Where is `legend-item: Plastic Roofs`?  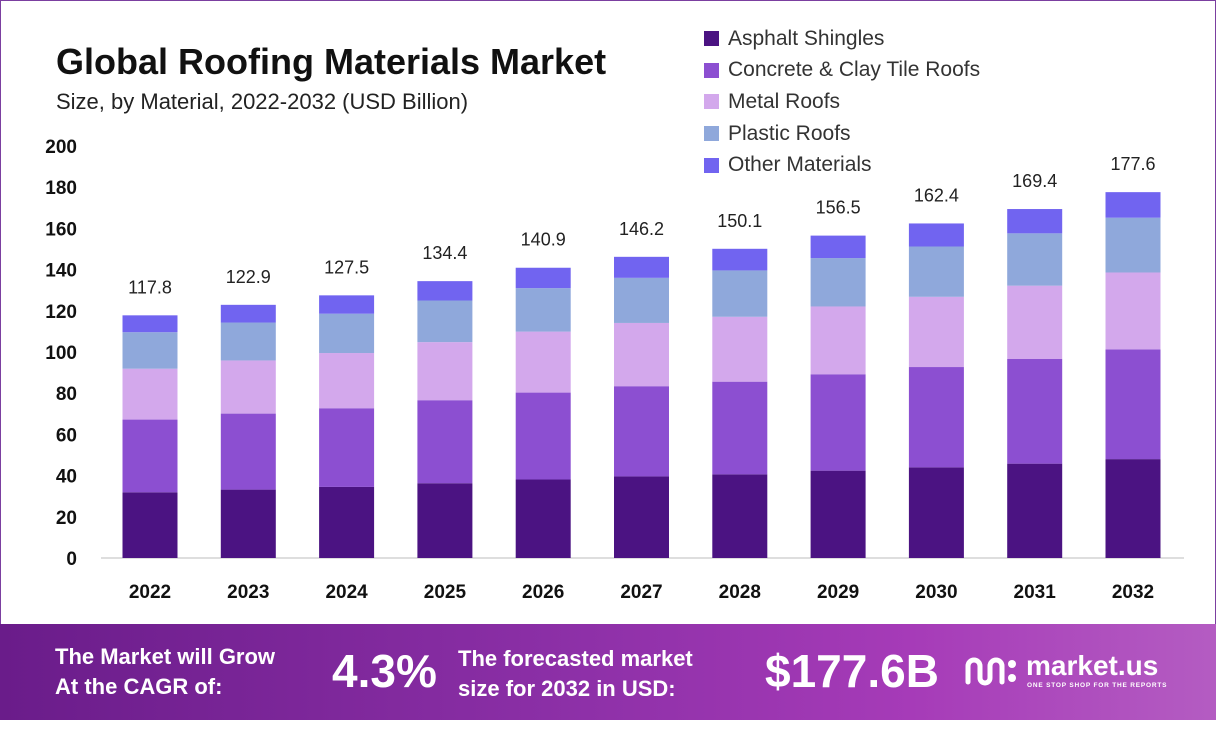
legend-item: Plastic Roofs is located at coordinates (842, 134).